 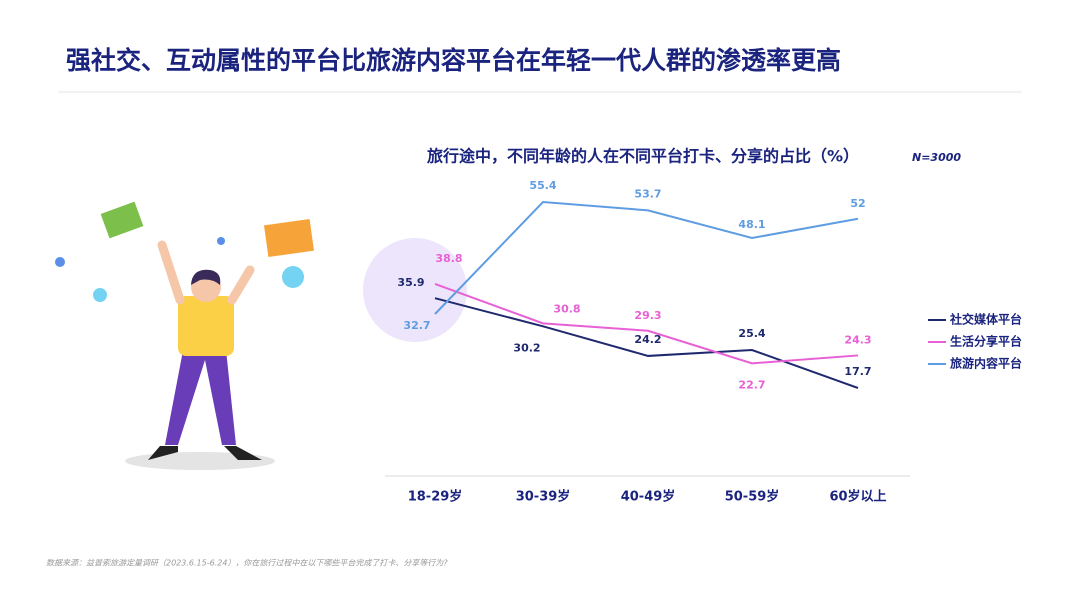 What do you see at coordinates (751, 224) in the screenshot?
I see `data-label: 48.1` at bounding box center [751, 224].